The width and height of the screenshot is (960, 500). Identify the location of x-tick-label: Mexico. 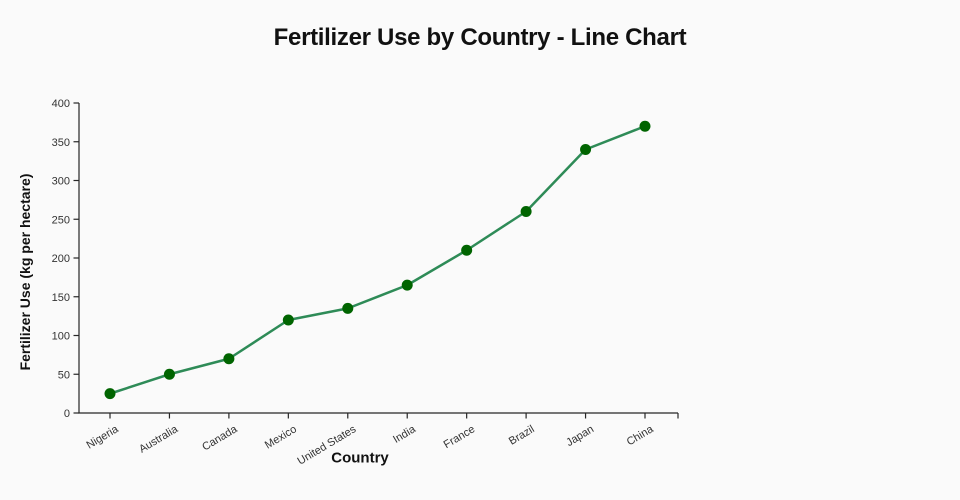
(281, 437).